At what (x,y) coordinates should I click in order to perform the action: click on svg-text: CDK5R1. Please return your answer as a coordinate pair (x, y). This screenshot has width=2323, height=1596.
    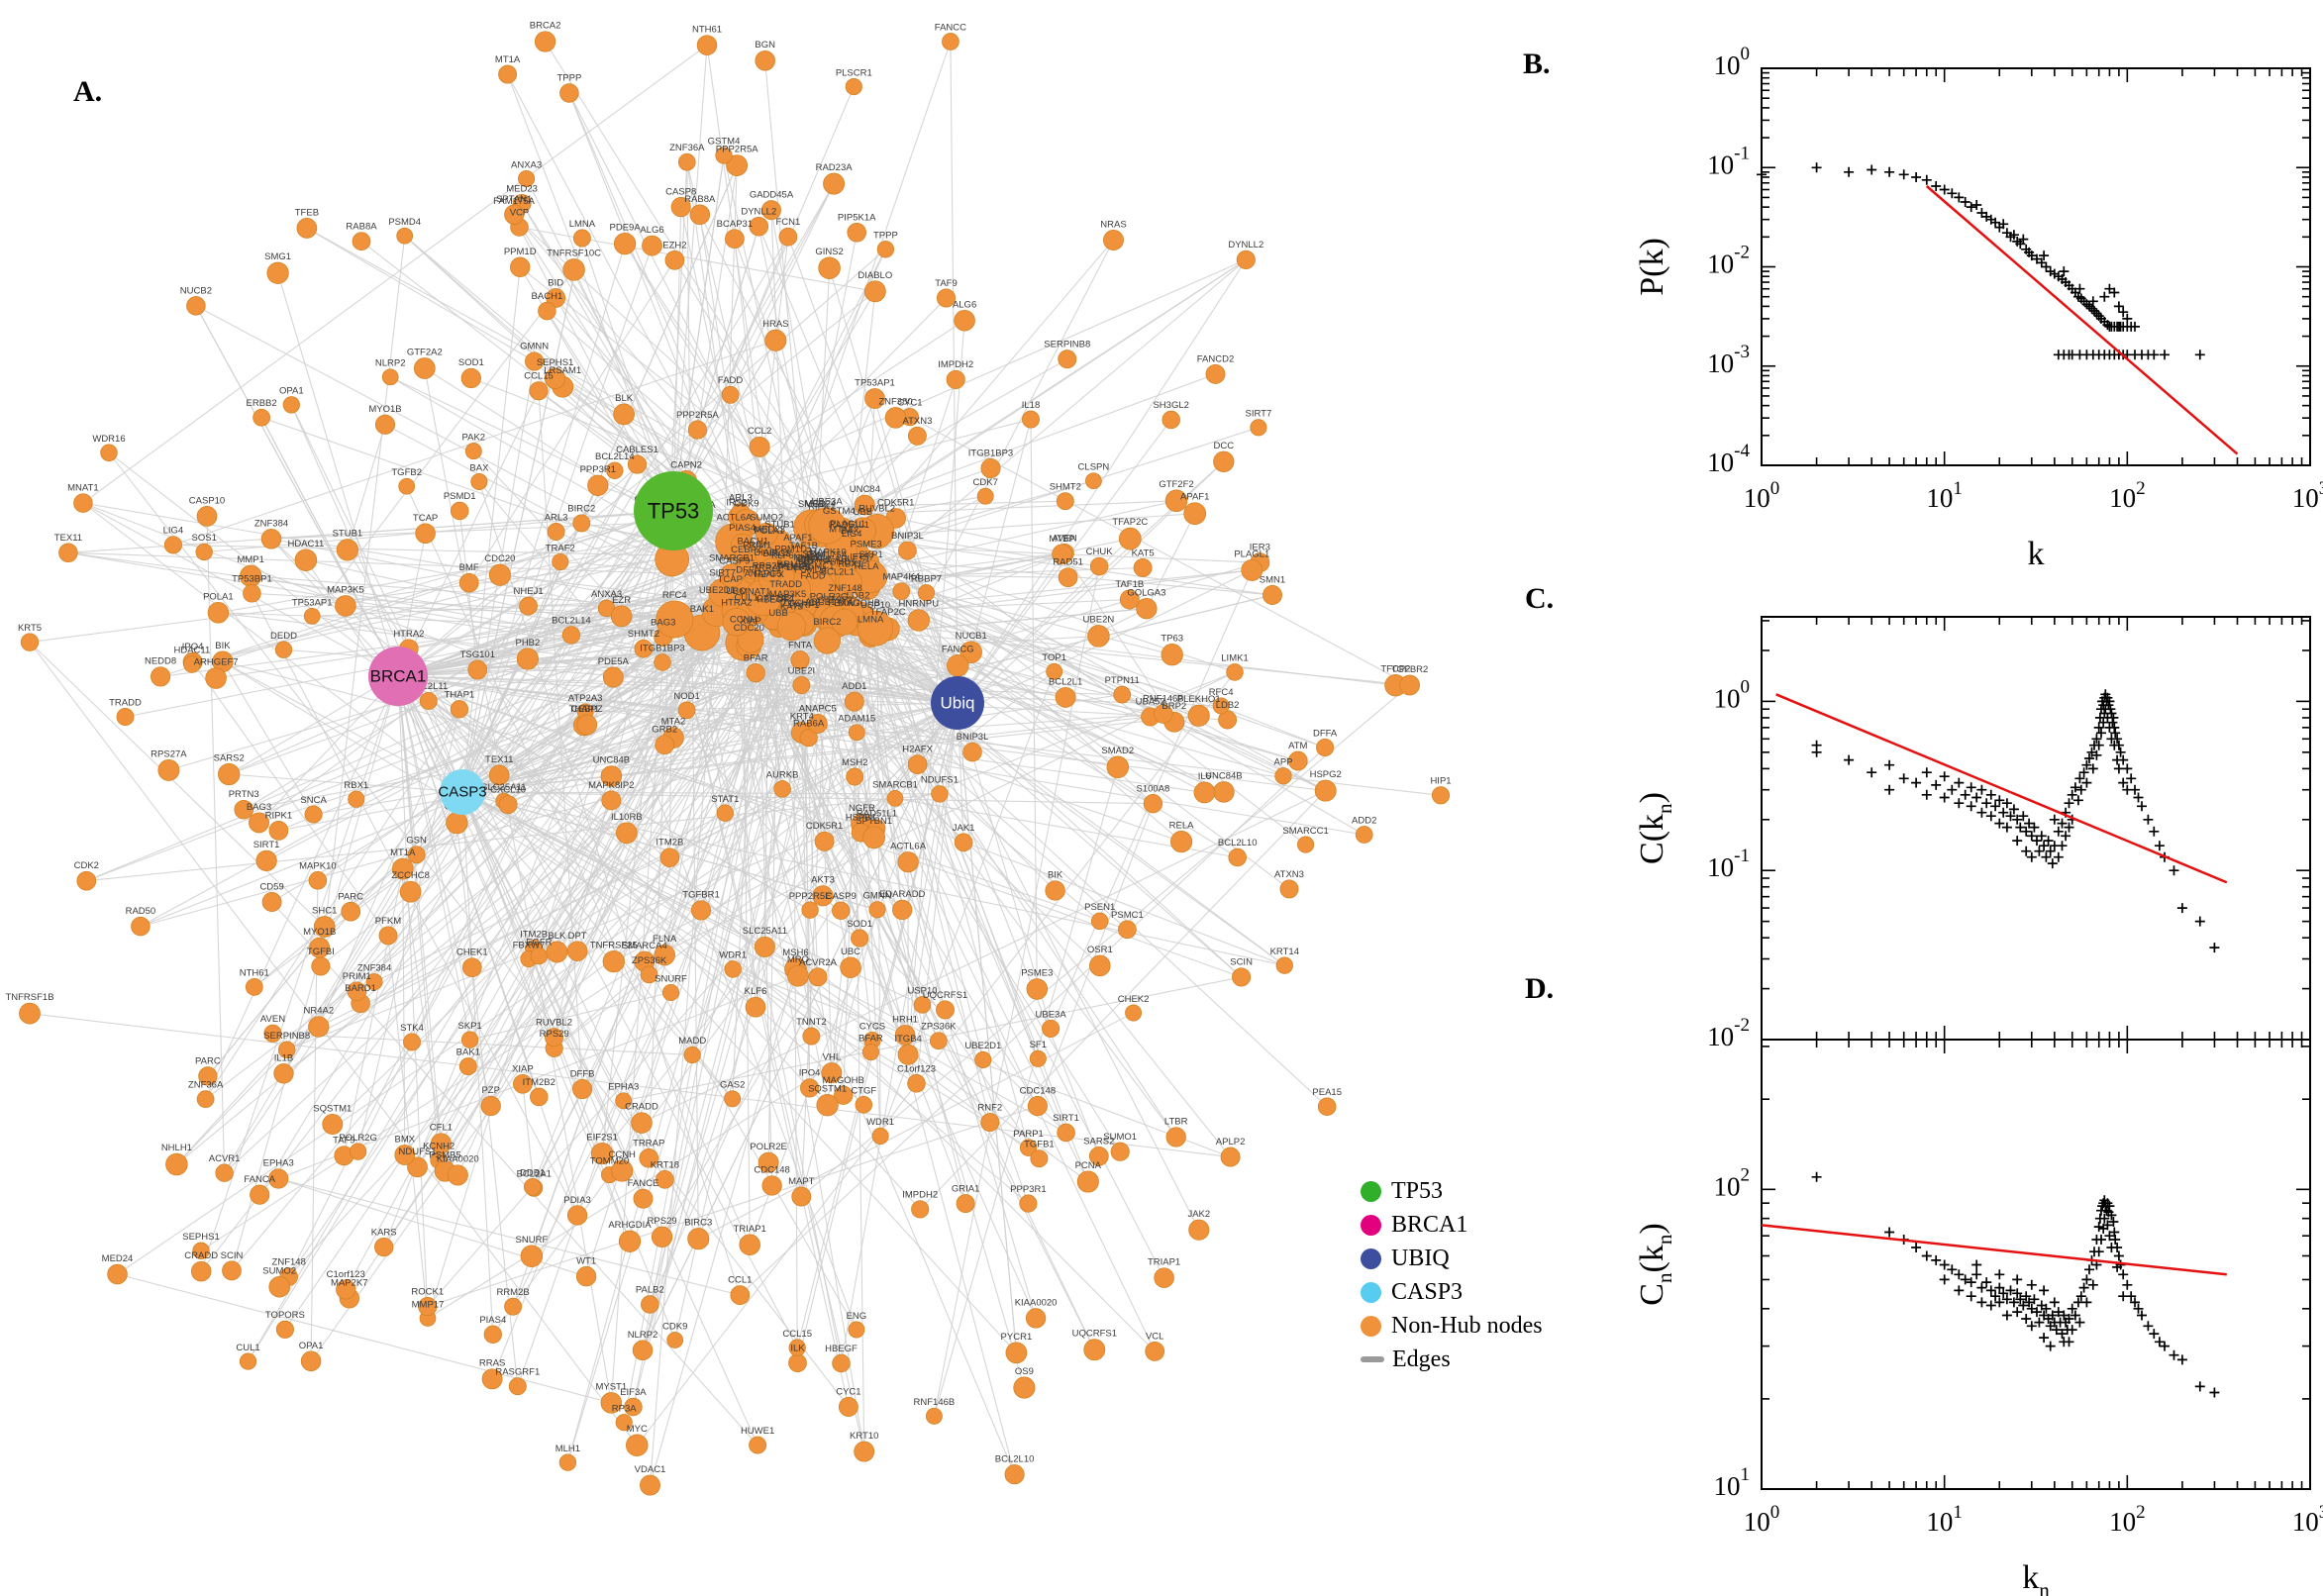
    Looking at the image, I should click on (825, 827).